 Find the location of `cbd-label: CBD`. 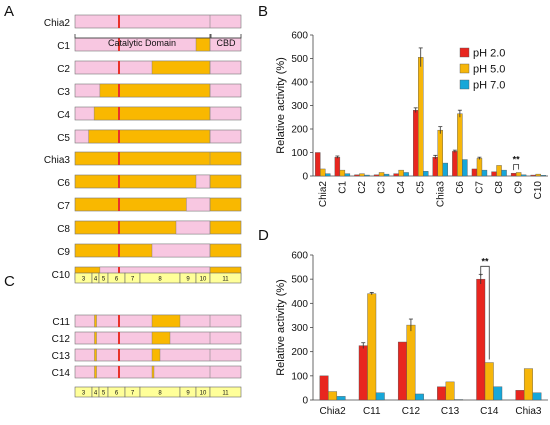

cbd-label: CBD is located at coordinates (226, 43).